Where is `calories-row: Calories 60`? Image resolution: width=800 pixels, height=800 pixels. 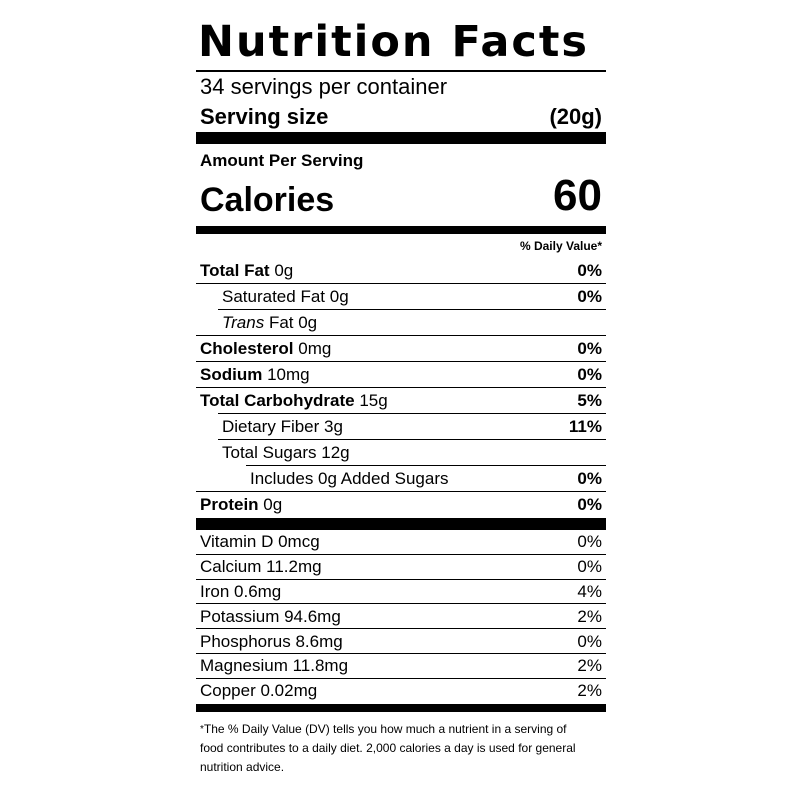 calories-row: Calories 60 is located at coordinates (401, 196).